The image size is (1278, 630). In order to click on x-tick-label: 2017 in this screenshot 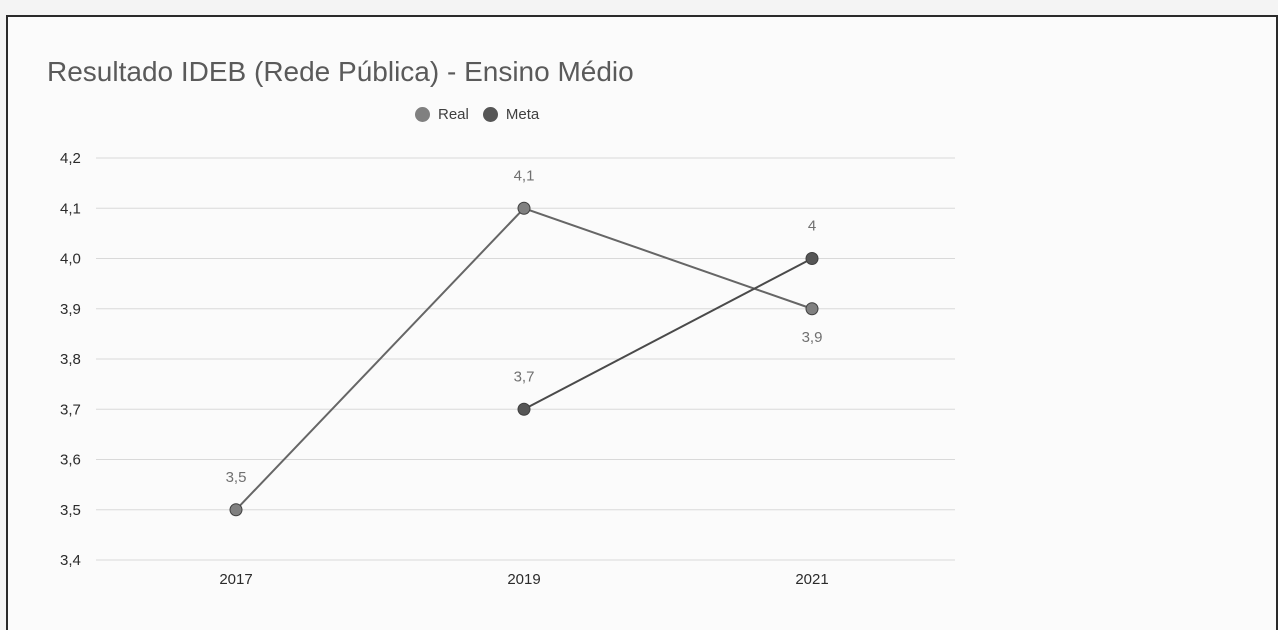, I will do `click(235, 579)`.